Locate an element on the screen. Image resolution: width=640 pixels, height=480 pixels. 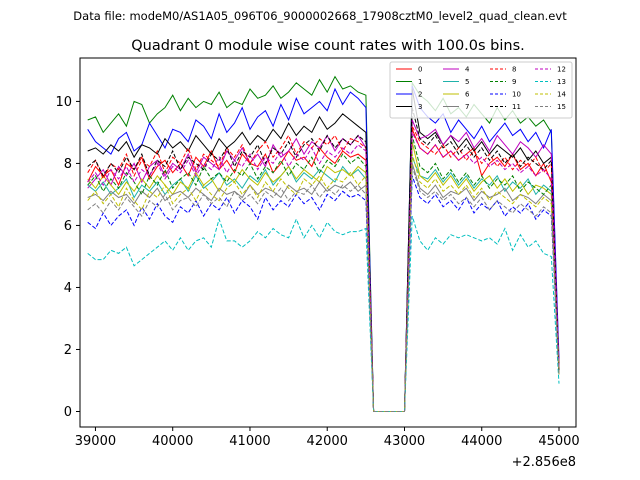
legend-entry-2: 2 is located at coordinates (409, 95).